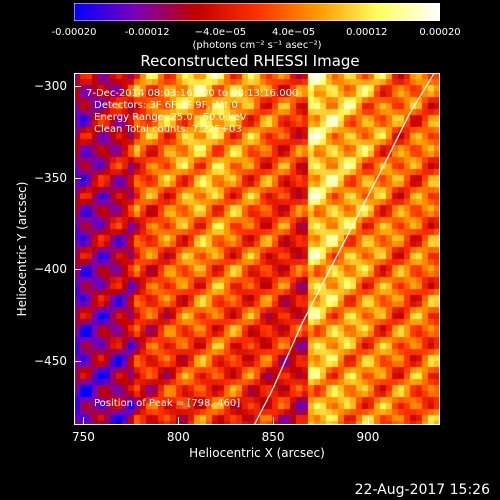 The image size is (500, 500). Describe the element at coordinates (147, 32) in the screenshot. I see `colorbar-tick-label: -0.00012` at that location.